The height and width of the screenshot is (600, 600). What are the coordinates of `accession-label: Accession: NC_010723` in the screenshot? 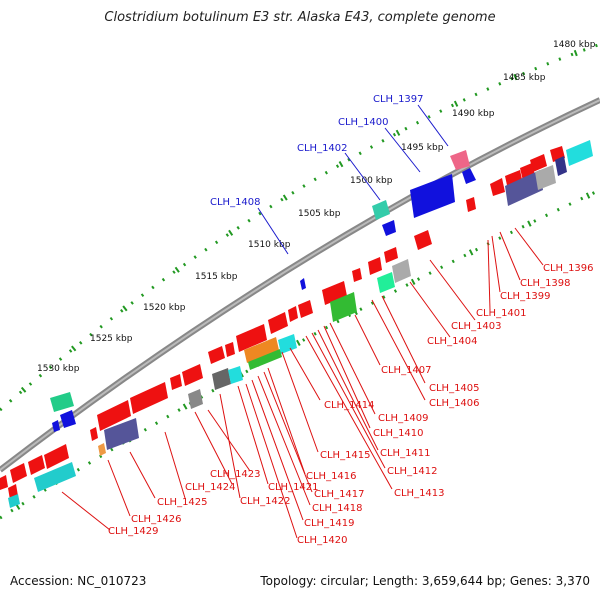 It's located at (78, 581).